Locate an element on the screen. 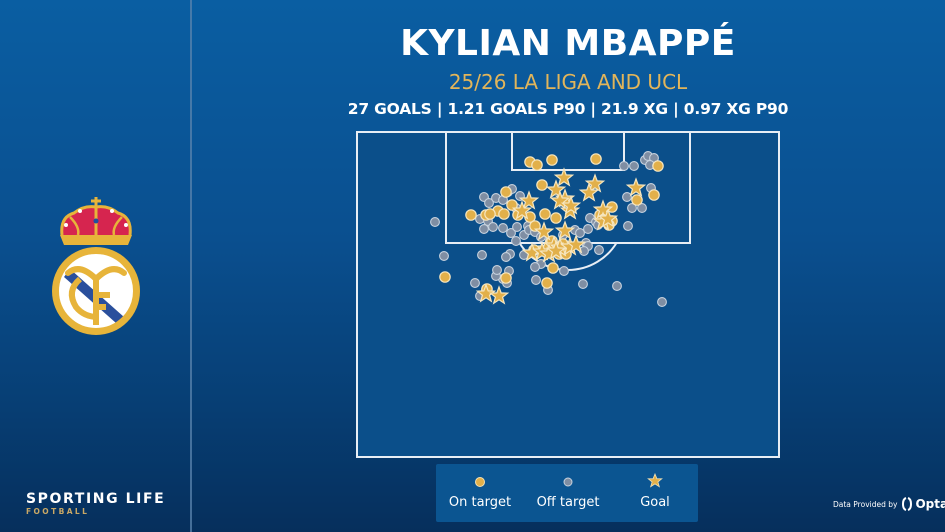  player-name-title: KYLIAN MBAPPÉ is located at coordinates (568, 43).